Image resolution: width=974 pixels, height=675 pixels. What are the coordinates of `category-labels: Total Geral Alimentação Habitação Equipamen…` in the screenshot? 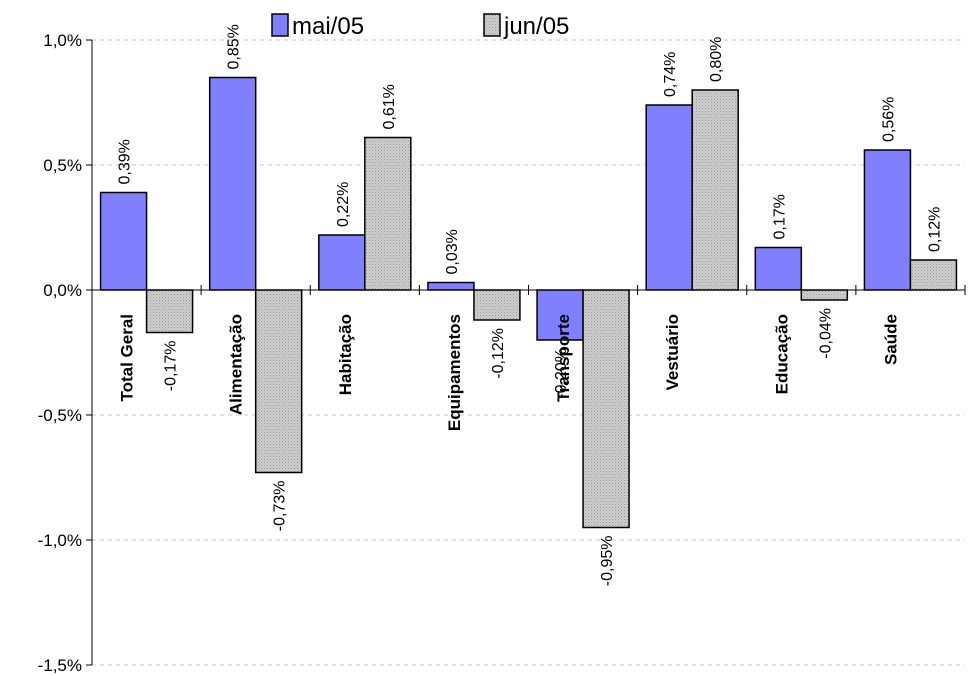 It's located at (509, 372).